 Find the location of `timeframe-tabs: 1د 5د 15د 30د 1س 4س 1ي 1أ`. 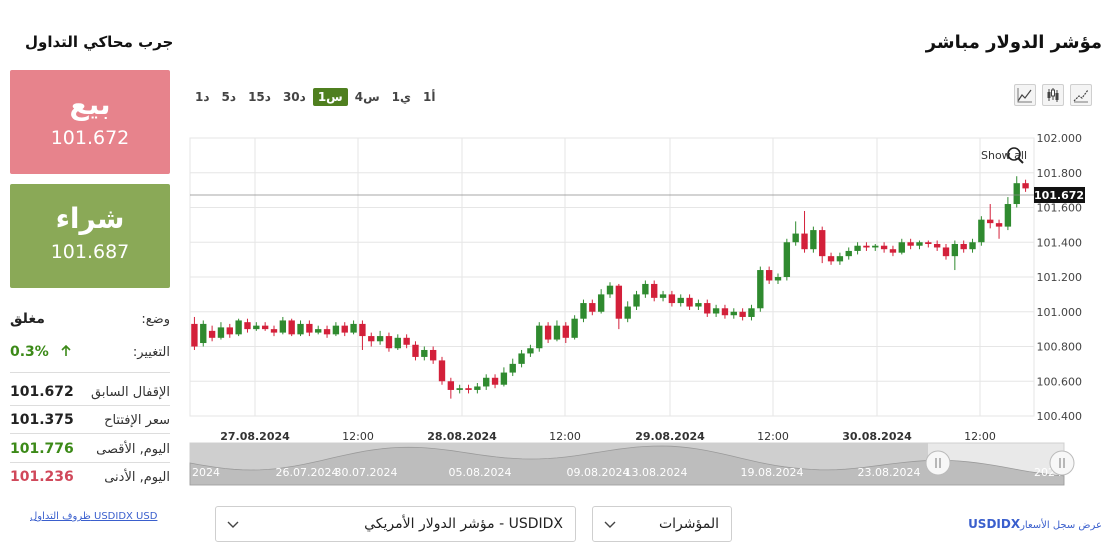

timeframe-tabs: 1د 5د 15د 30د 1س 4س 1ي 1أ is located at coordinates (316, 97).